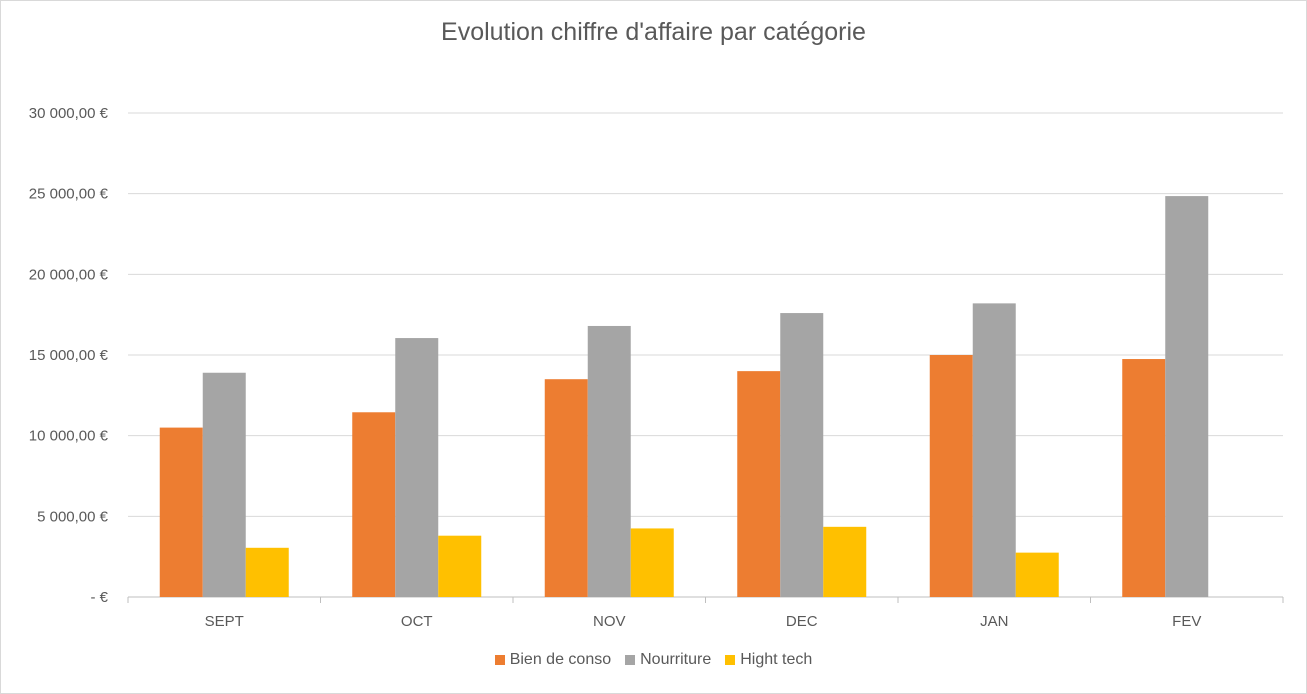 Image resolution: width=1307 pixels, height=694 pixels. What do you see at coordinates (267, 572) in the screenshot?
I see `bar-hight-tech-sept` at bounding box center [267, 572].